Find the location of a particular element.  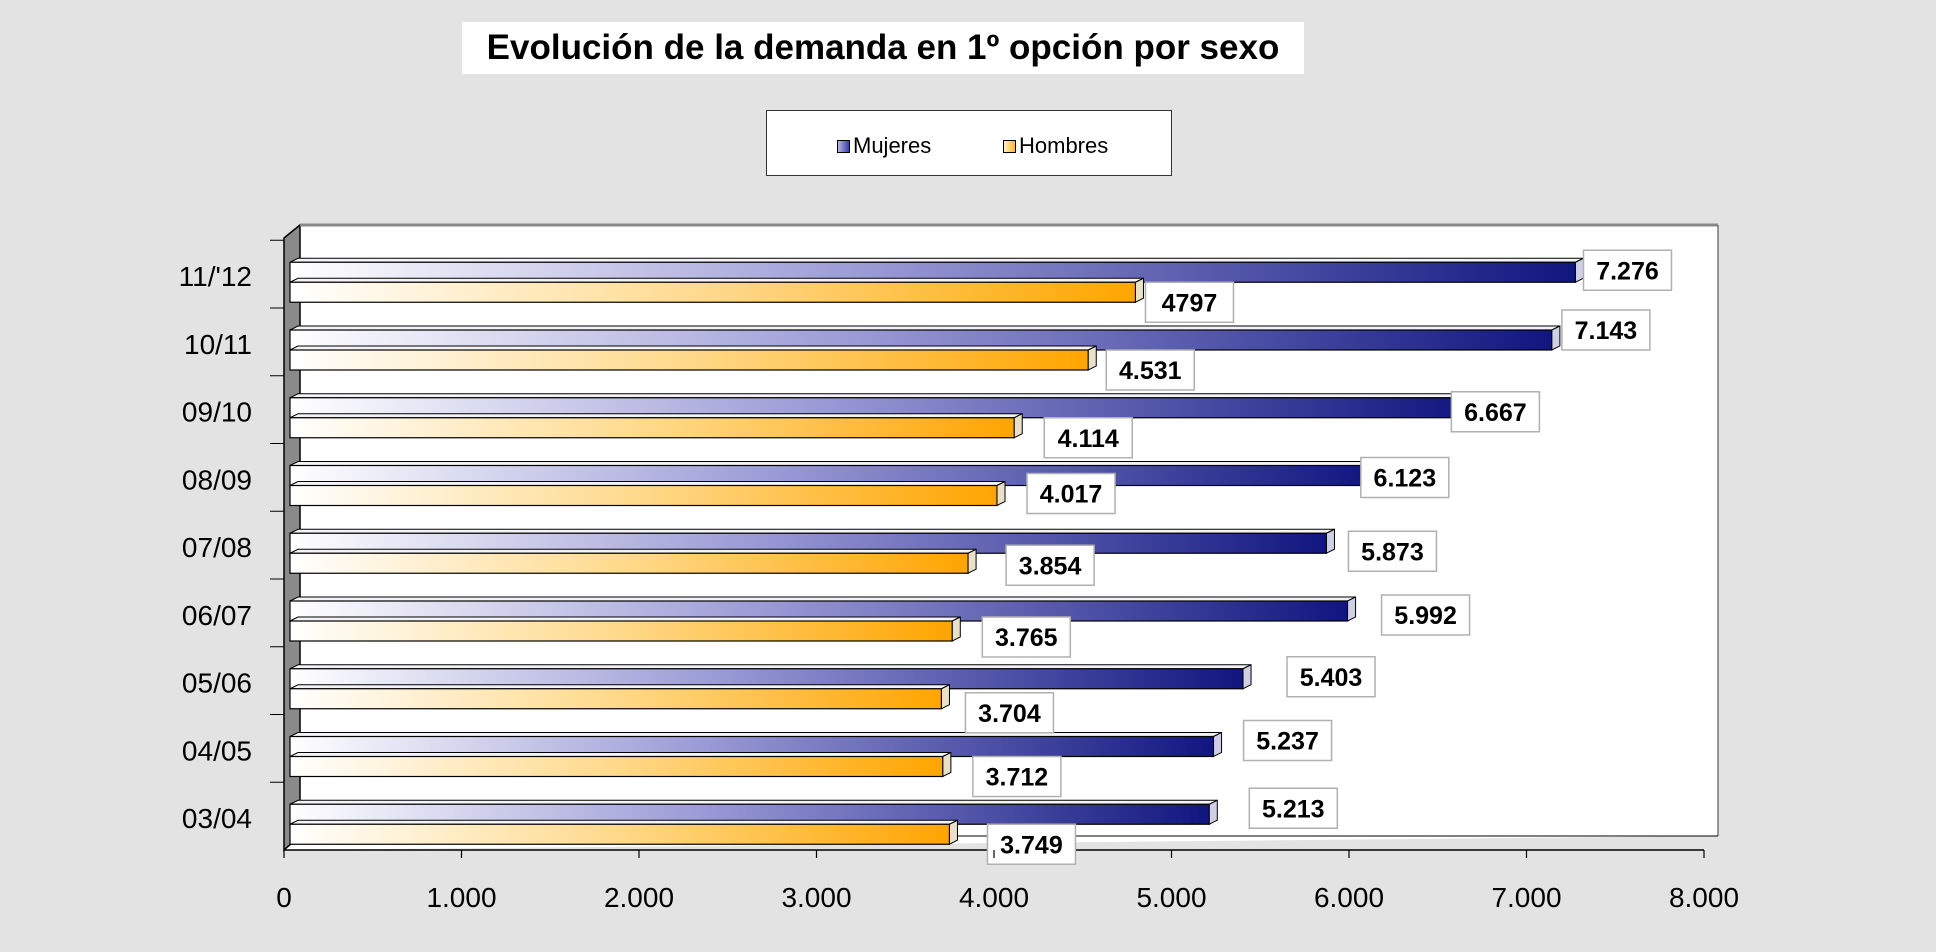

legend-swatch-hombres is located at coordinates (1009, 146).